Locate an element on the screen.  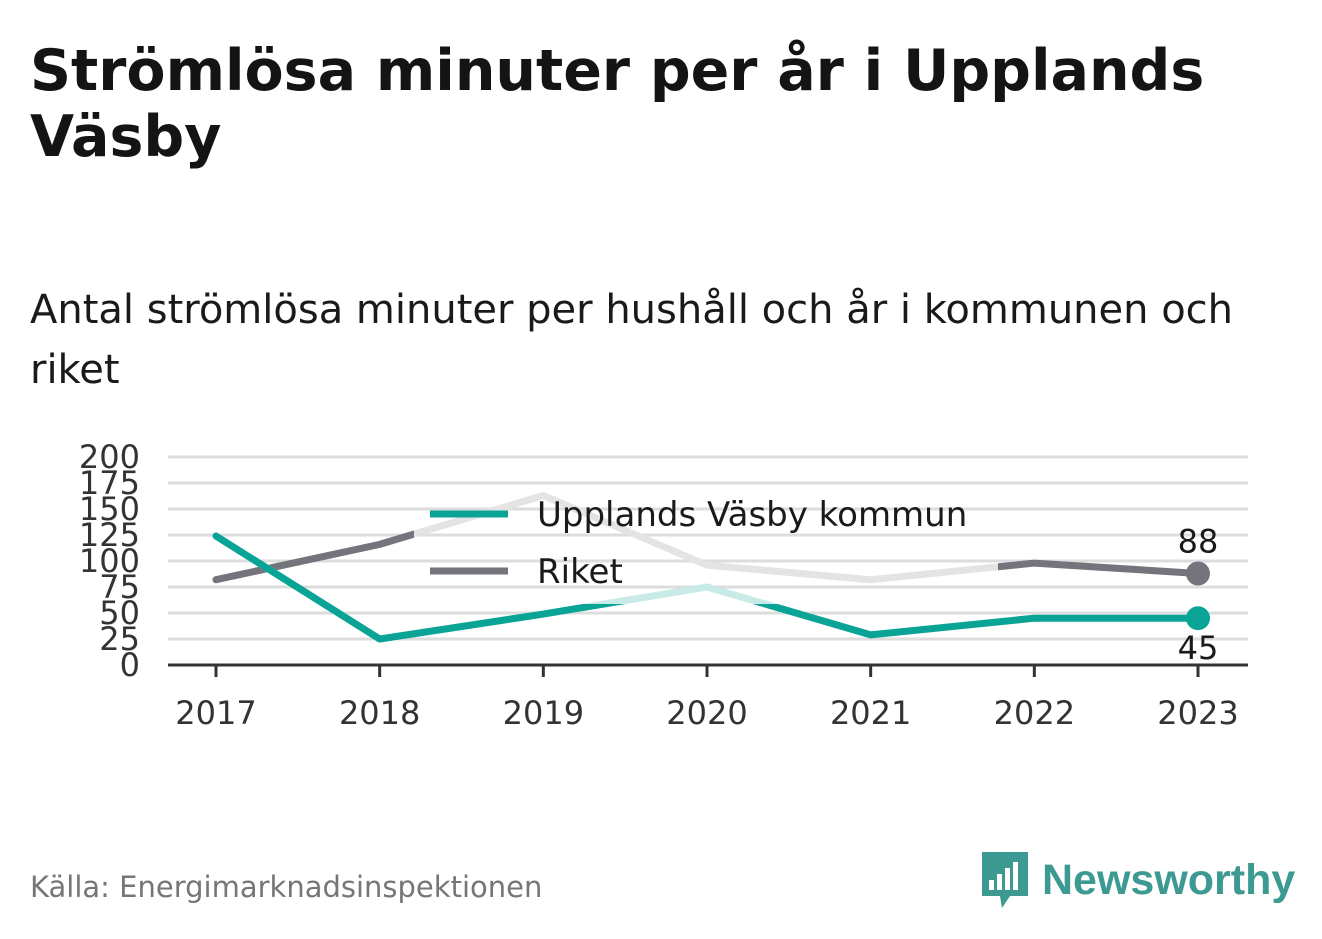
x-tick-label: 2017 is located at coordinates (215, 713).